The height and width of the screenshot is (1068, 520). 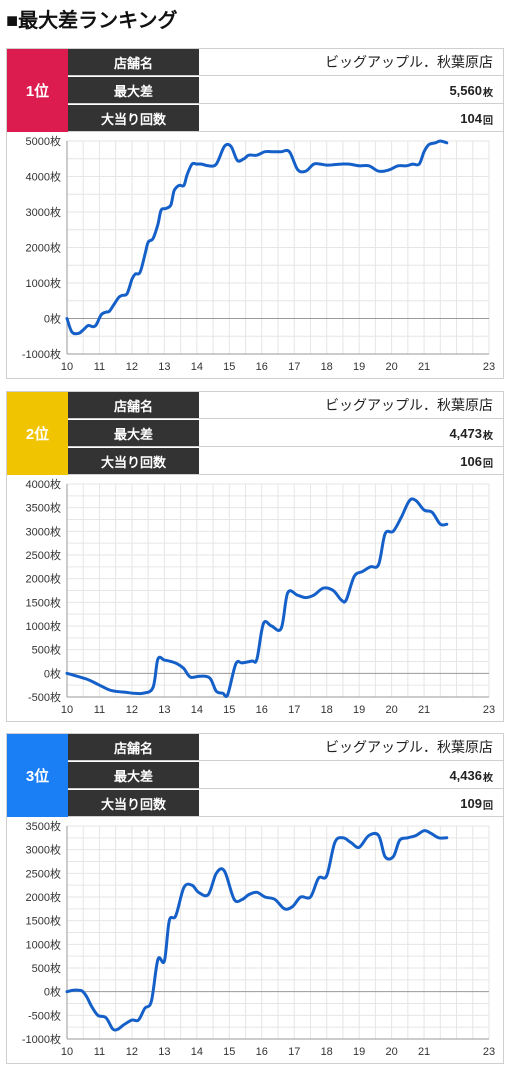 I want to click on big-hits-value: 109, so click(x=471, y=803).